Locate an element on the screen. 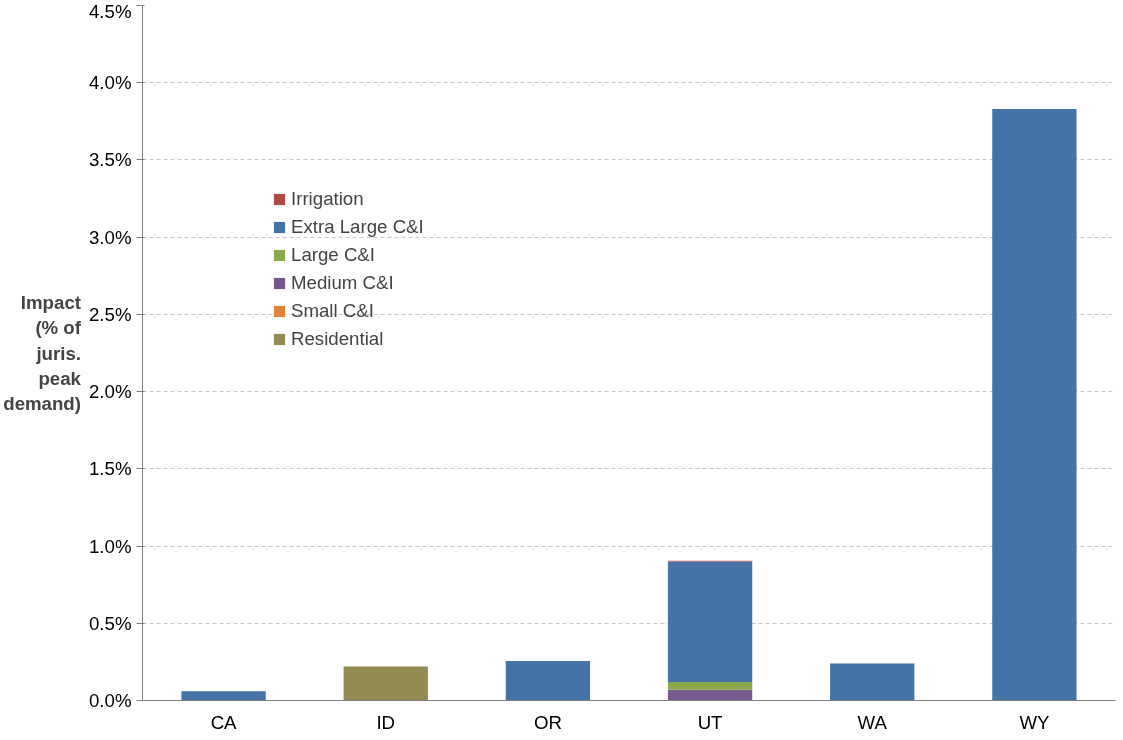  y-tick-label: 1.5% is located at coordinates (110, 469).